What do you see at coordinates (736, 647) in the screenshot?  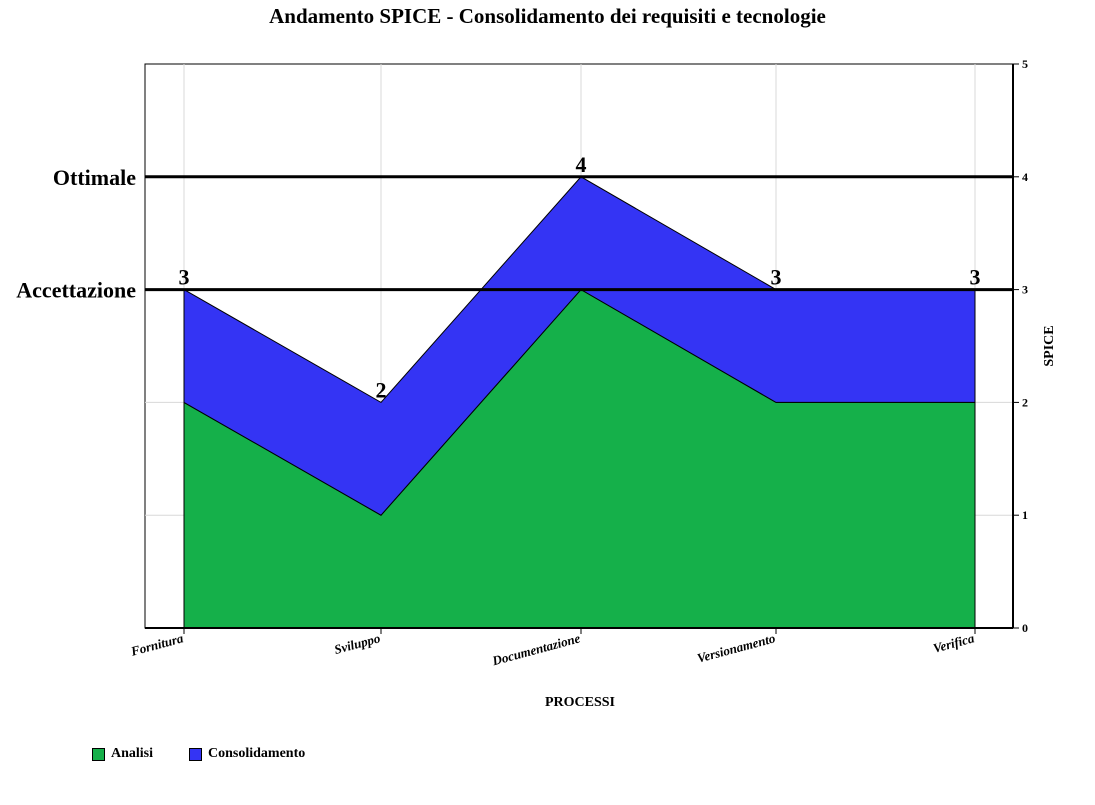 I see `x-tick-label: Versionamento` at bounding box center [736, 647].